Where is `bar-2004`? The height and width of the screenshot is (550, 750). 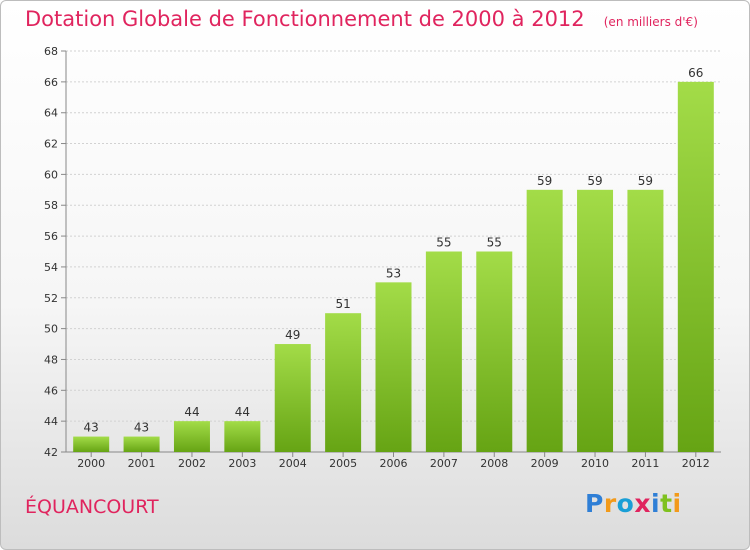 bar-2004 is located at coordinates (292, 398).